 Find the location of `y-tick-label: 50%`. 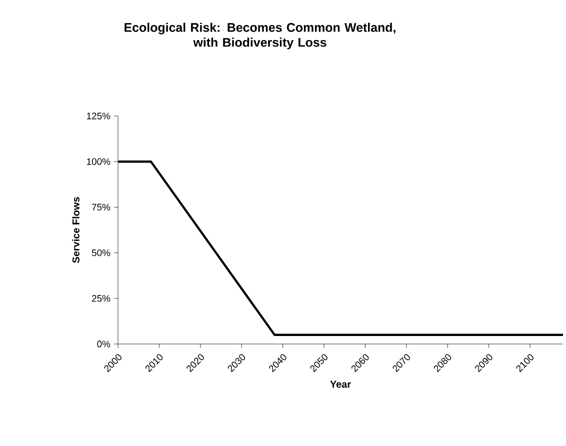

y-tick-label: 50% is located at coordinates (101, 252).